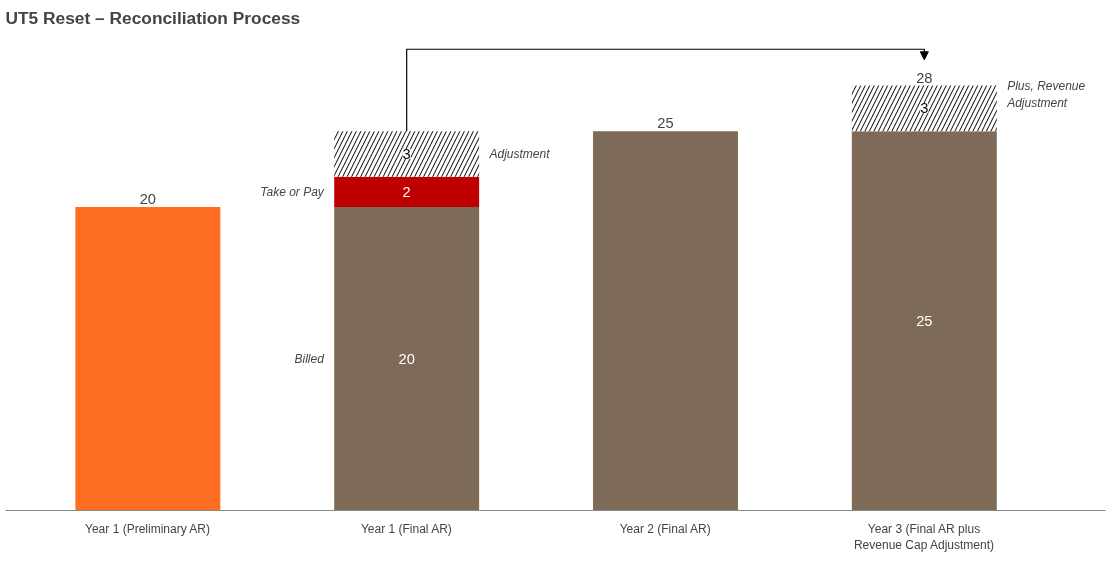 This screenshot has width=1120, height=563. I want to click on x-tick-label: Year 1 (Final AR), so click(406, 528).